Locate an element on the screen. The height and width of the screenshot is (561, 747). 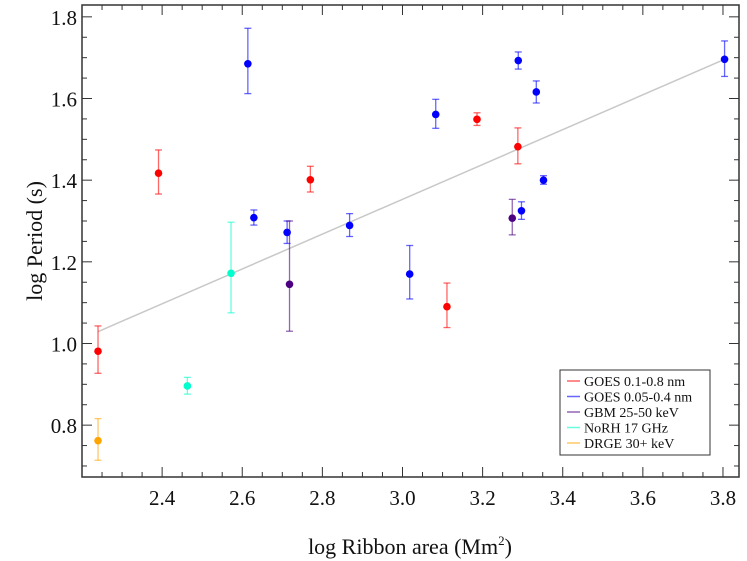
y-tick-label: 1.8 is located at coordinates (64, 18).